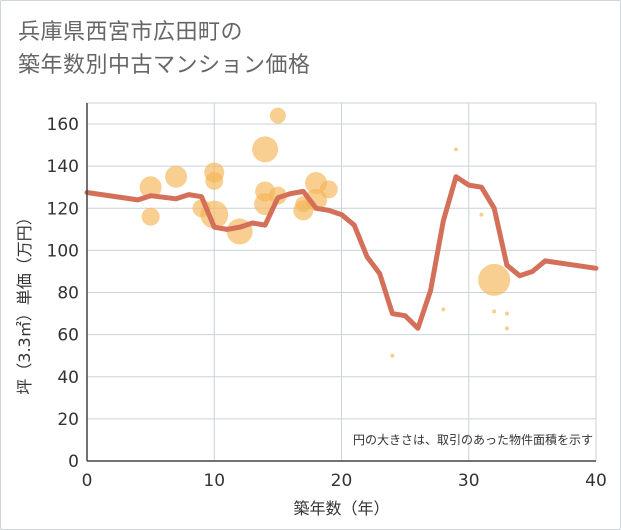 The width and height of the screenshot is (621, 530). Describe the element at coordinates (214, 481) in the screenshot. I see `x-tick-label: 10` at that location.